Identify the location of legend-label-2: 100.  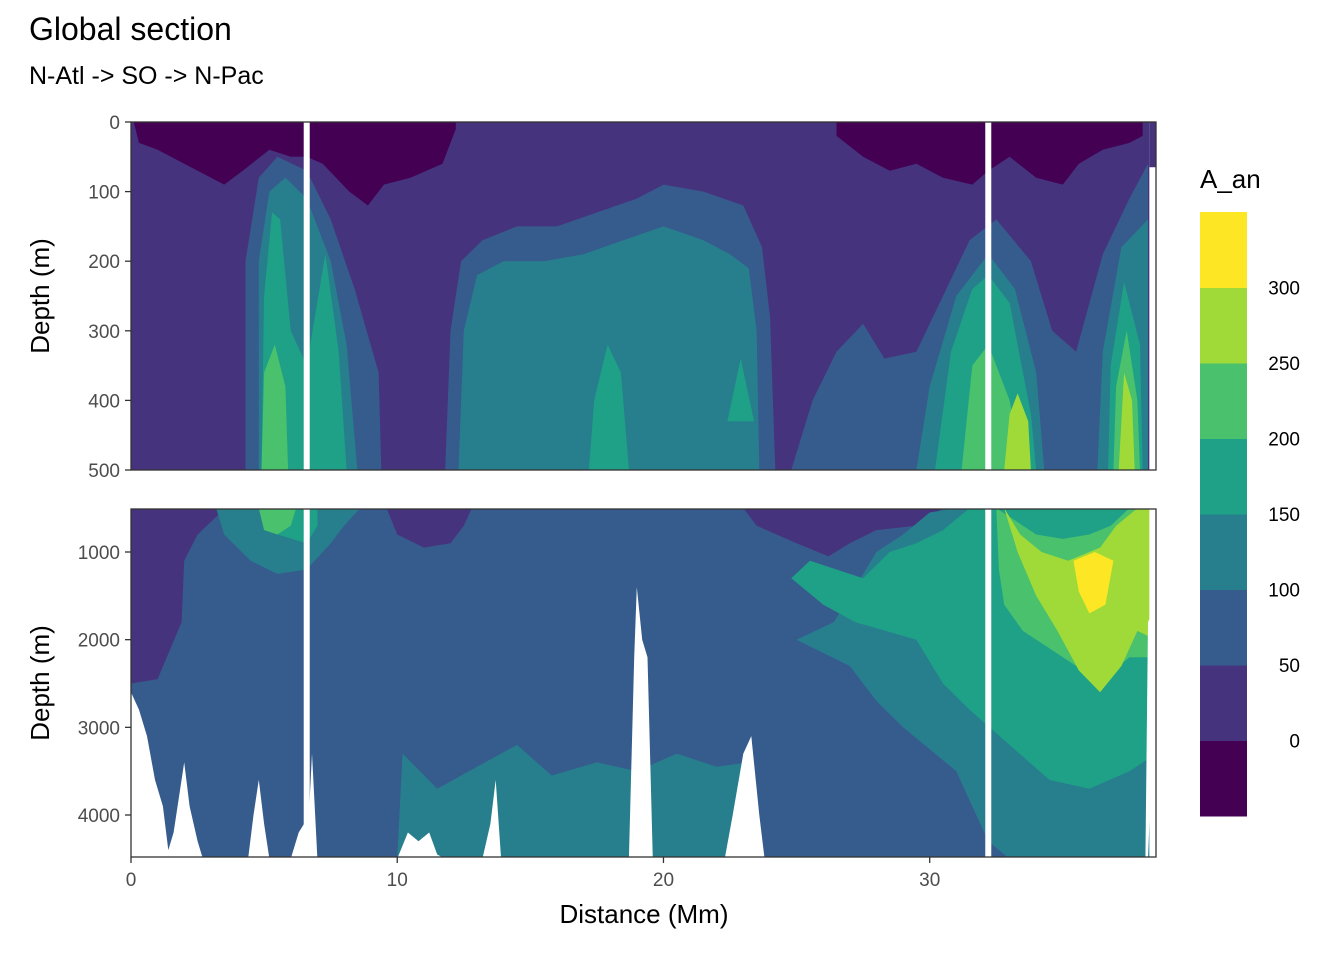
(1284, 591).